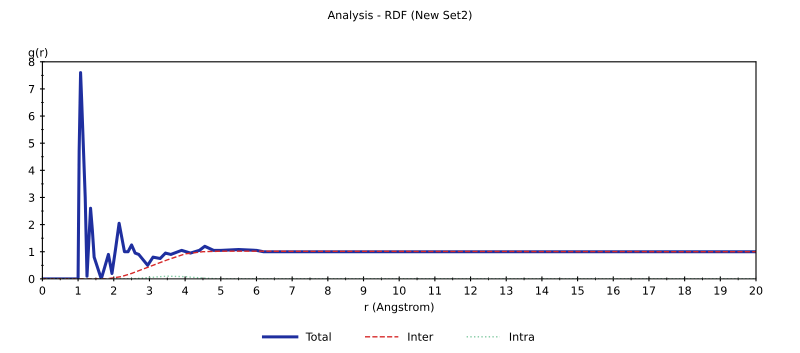 This screenshot has height=353, width=800. What do you see at coordinates (542, 290) in the screenshot?
I see `x-tick-label: 14` at bounding box center [542, 290].